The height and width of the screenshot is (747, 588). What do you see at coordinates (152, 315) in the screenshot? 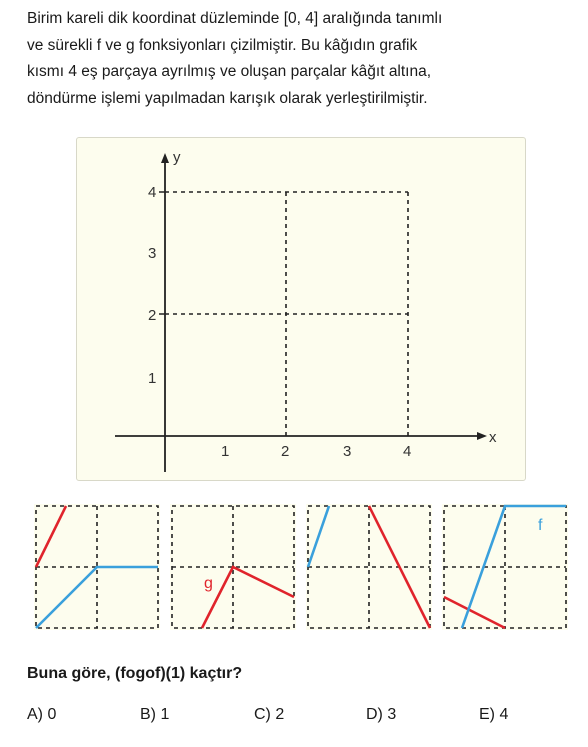
I see `y-tick-label-2: 2` at bounding box center [152, 315].